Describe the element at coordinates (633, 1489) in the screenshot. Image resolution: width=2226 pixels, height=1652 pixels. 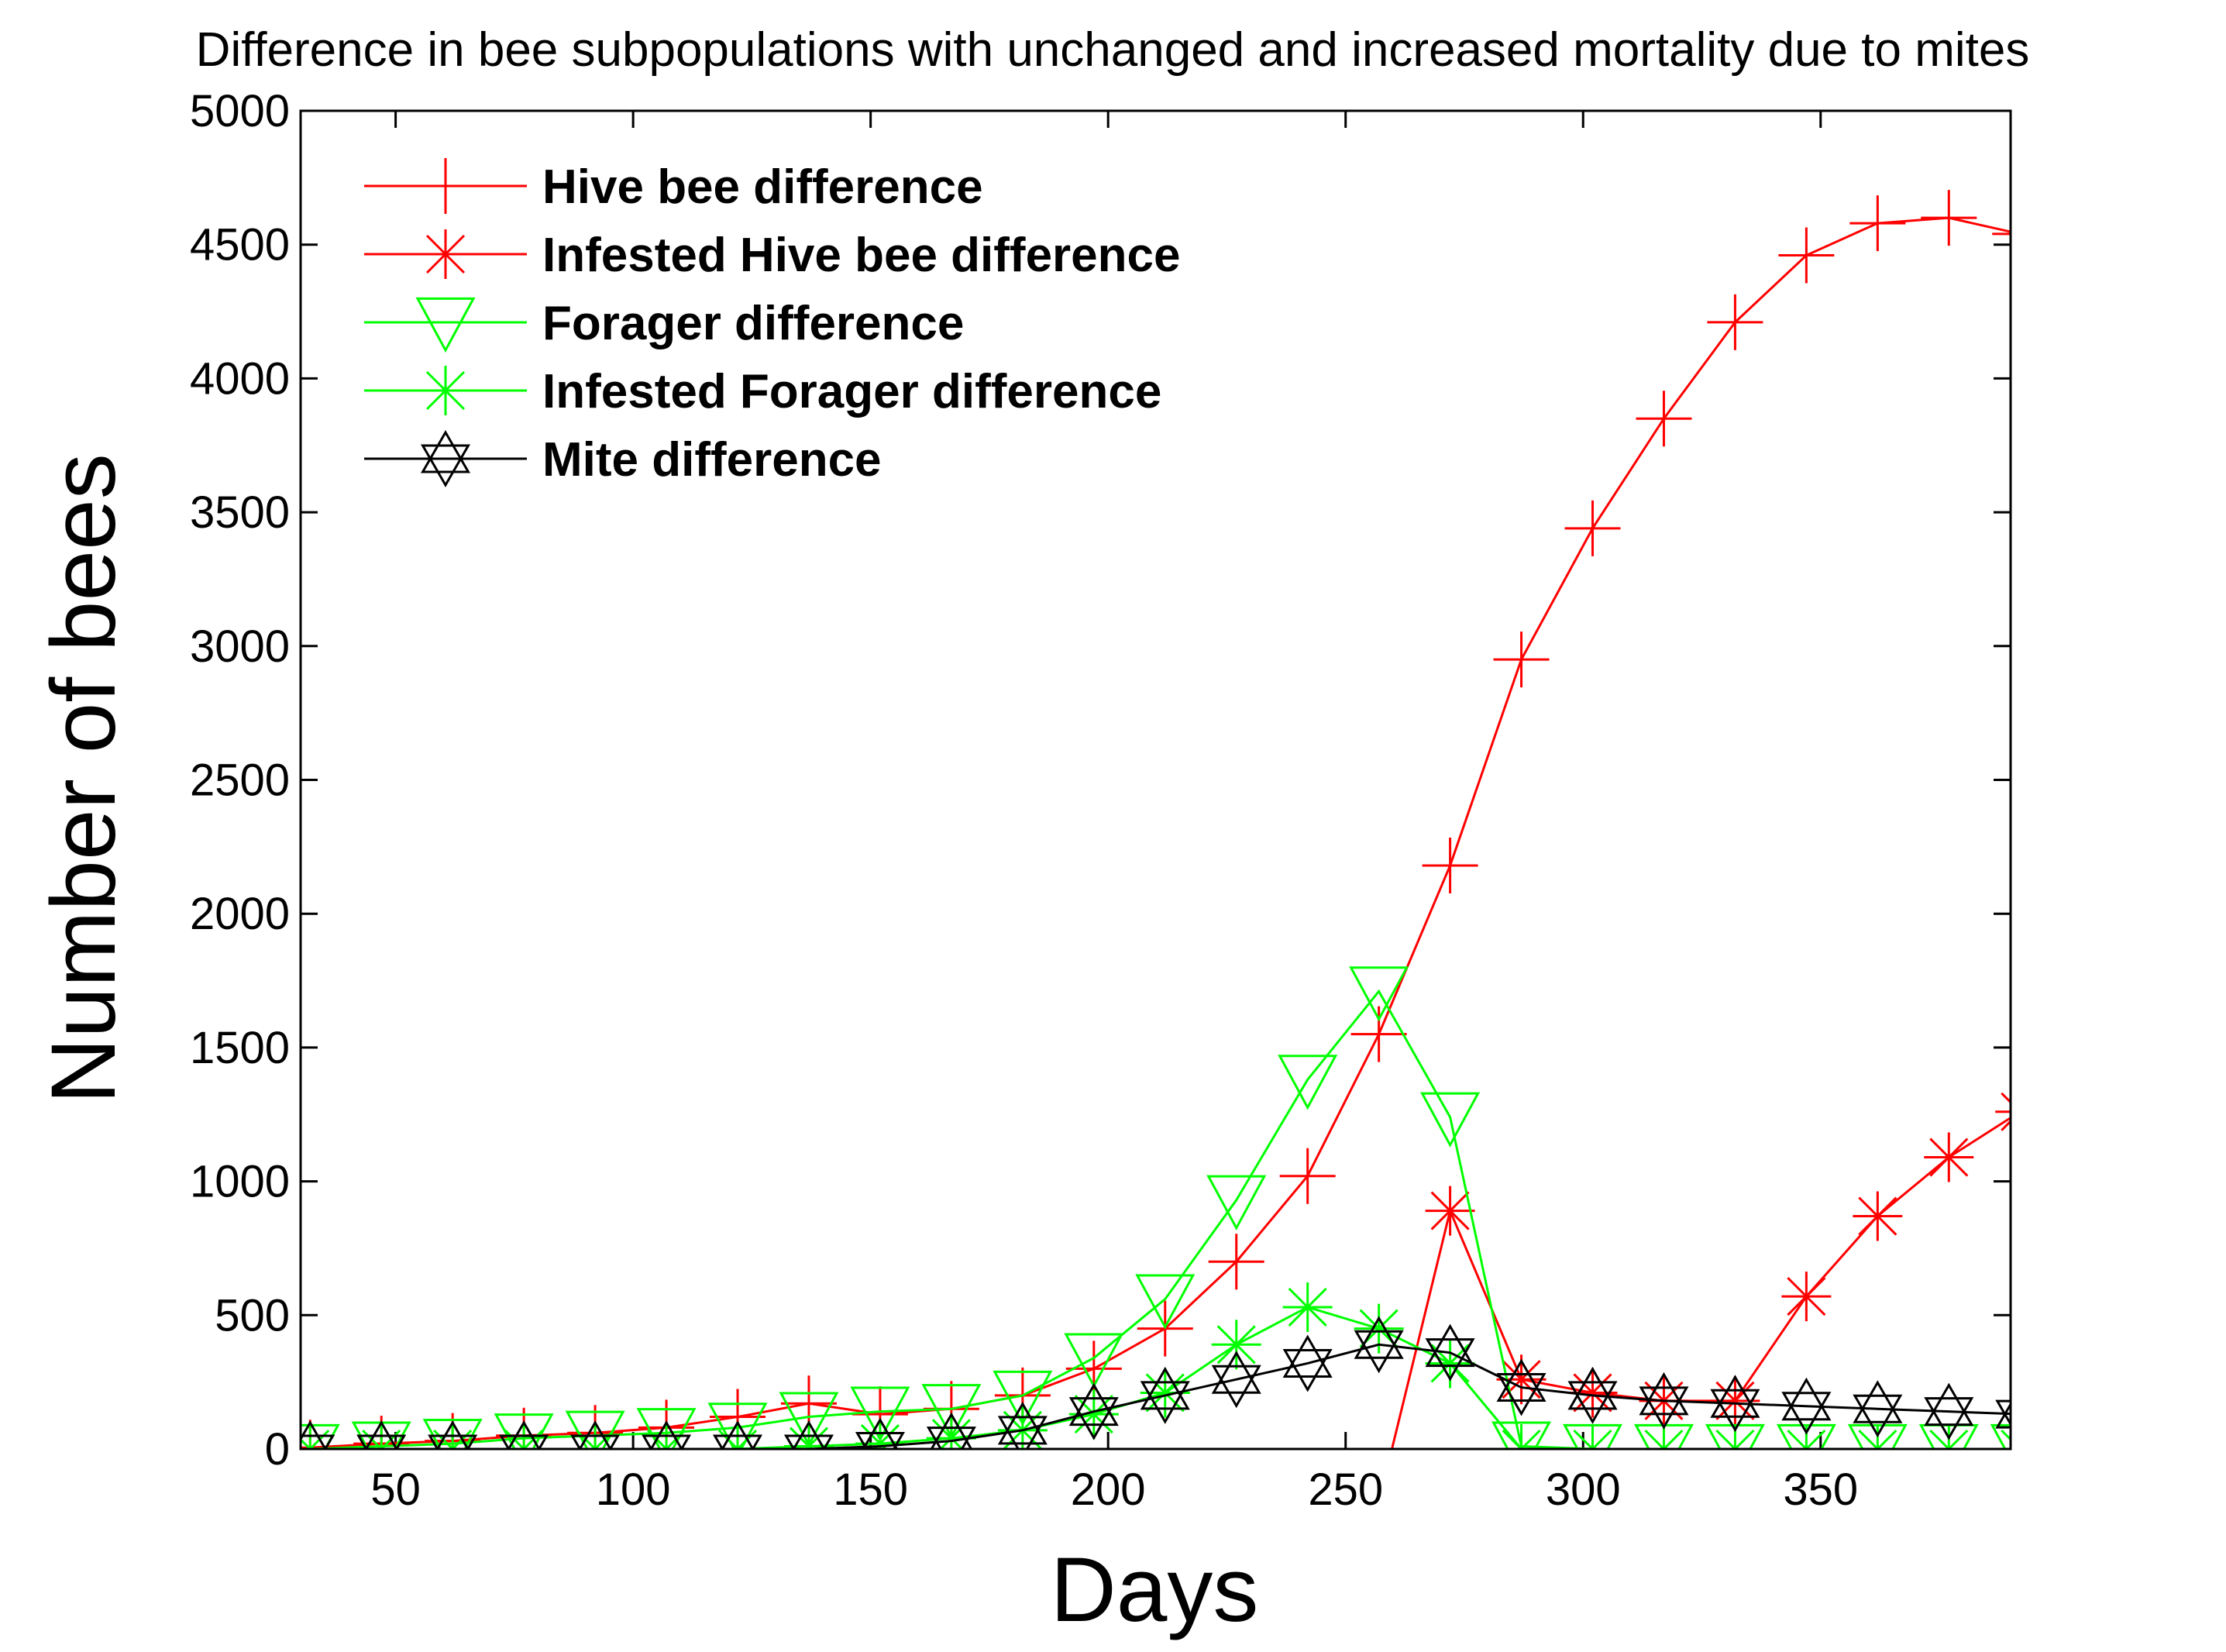
I see `x-tick-label: 100` at that location.